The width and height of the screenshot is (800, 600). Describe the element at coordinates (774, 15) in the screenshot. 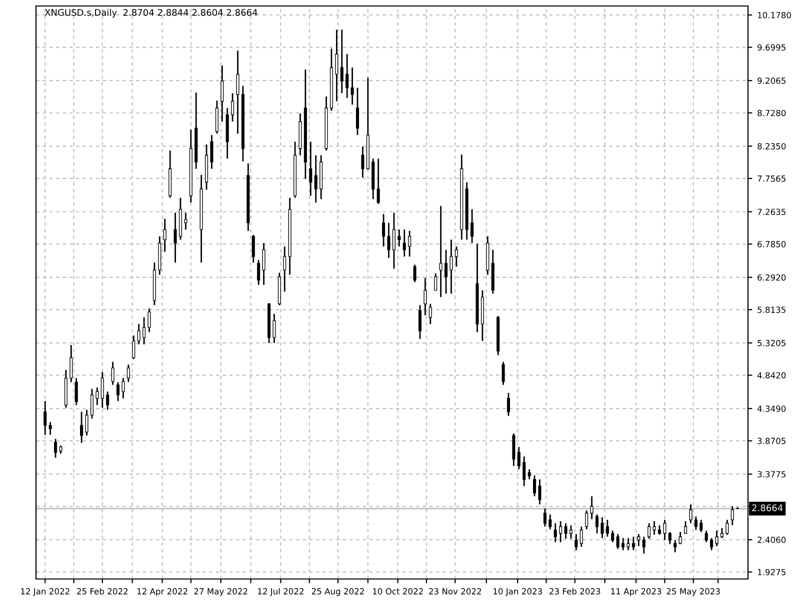

I see `y-tick-label: 10.1780` at that location.